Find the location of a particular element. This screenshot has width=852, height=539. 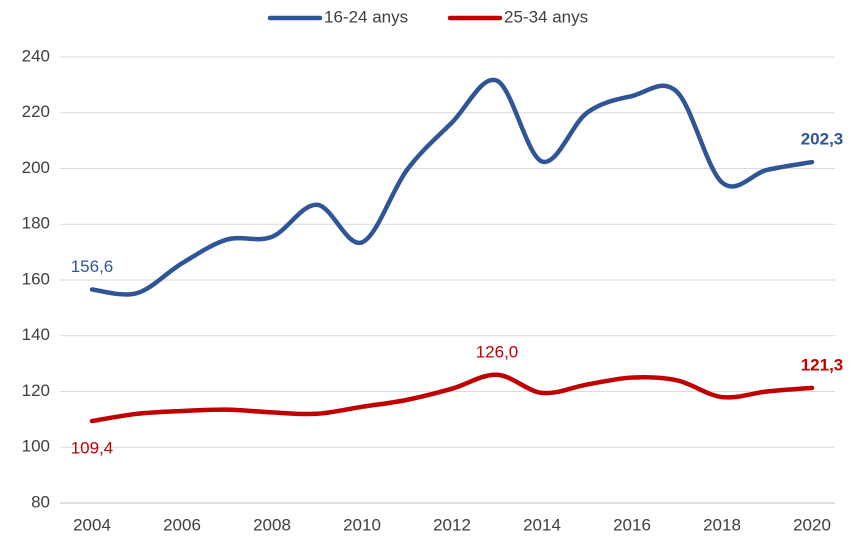

data-label: 202,3 is located at coordinates (822, 139).